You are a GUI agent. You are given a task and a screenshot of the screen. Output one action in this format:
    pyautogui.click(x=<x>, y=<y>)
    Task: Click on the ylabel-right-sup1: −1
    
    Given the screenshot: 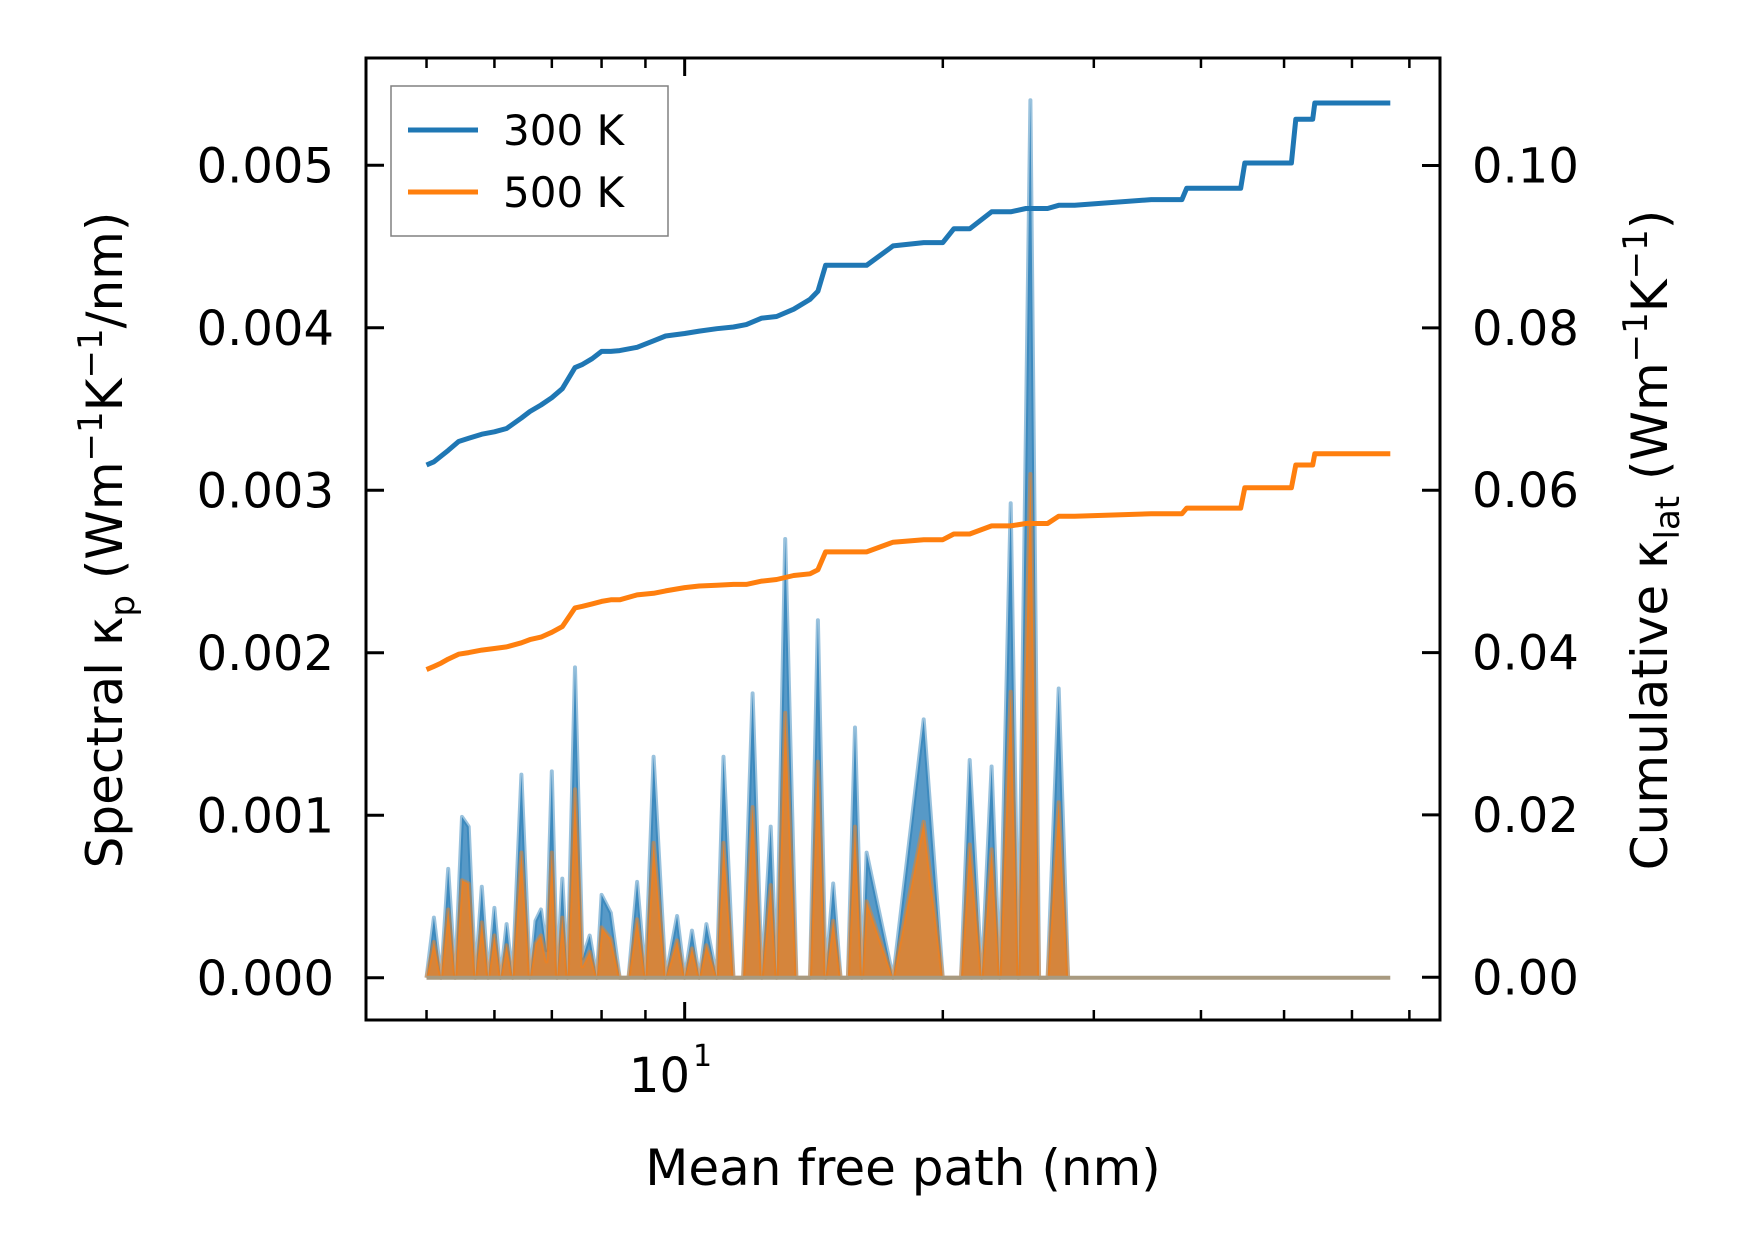 What is the action you would take?
    pyautogui.click(x=1636, y=337)
    